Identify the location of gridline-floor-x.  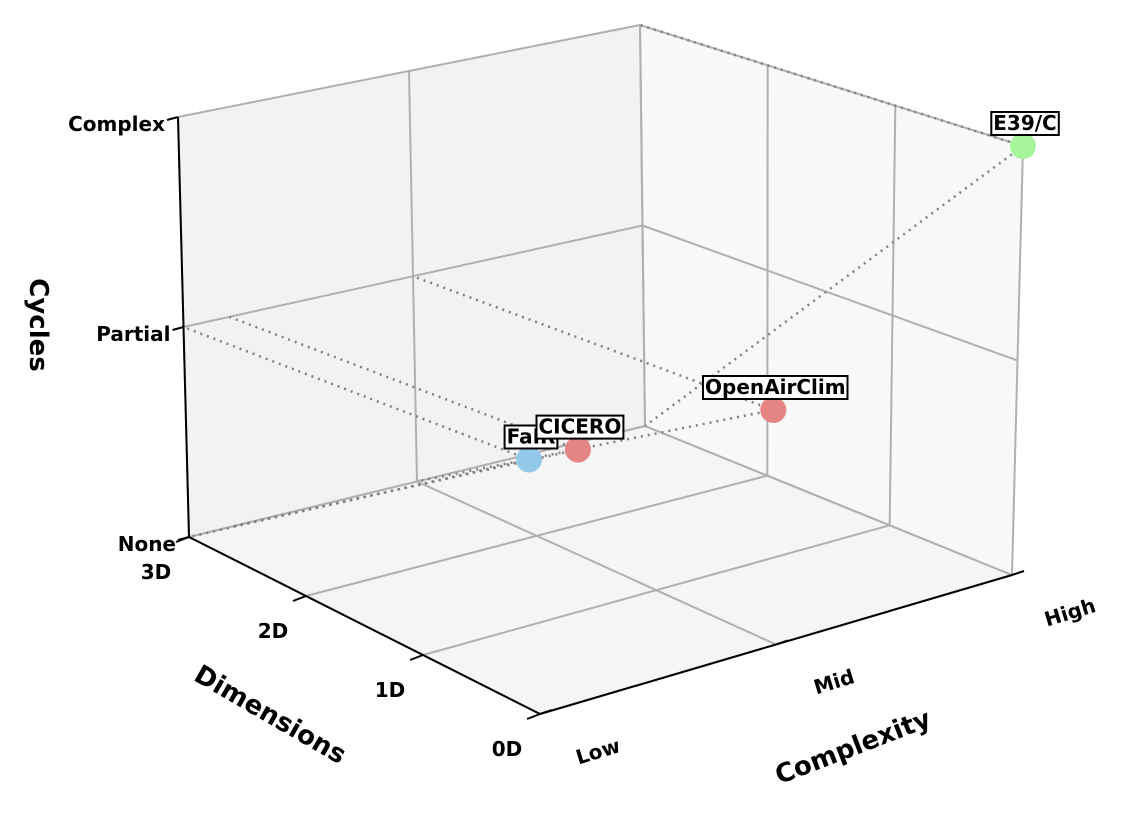
(596, 563).